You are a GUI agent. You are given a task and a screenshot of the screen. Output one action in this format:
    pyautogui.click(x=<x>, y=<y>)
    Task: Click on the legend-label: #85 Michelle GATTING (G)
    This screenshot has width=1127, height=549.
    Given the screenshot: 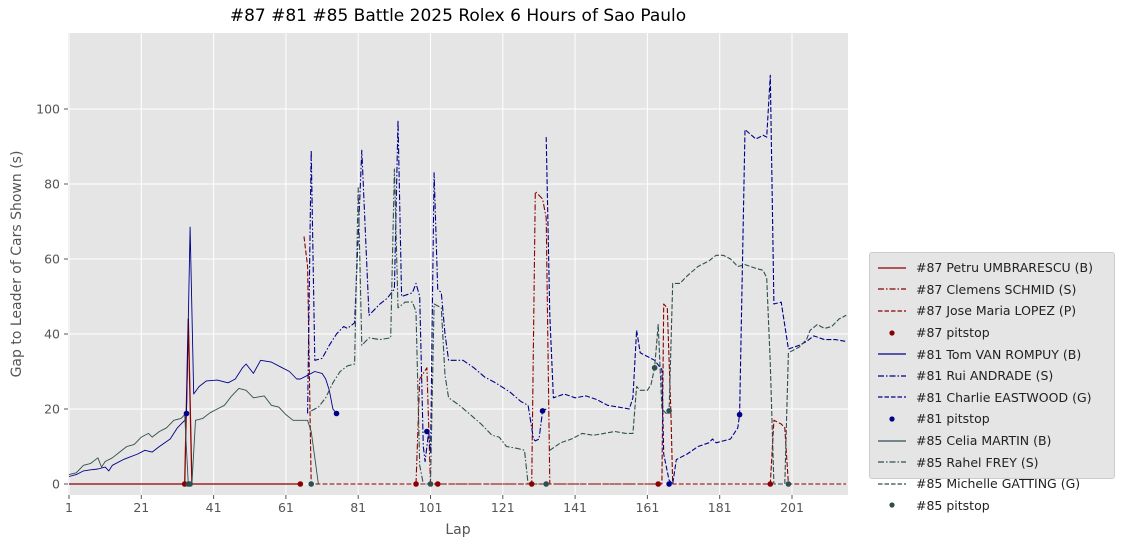 What is the action you would take?
    pyautogui.click(x=998, y=484)
    